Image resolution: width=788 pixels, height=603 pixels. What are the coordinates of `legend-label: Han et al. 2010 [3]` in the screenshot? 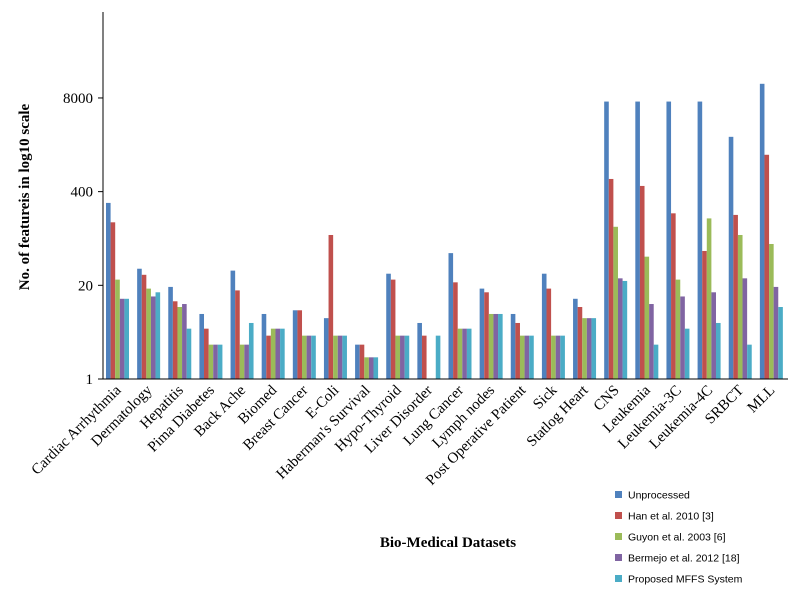 It's located at (671, 517).